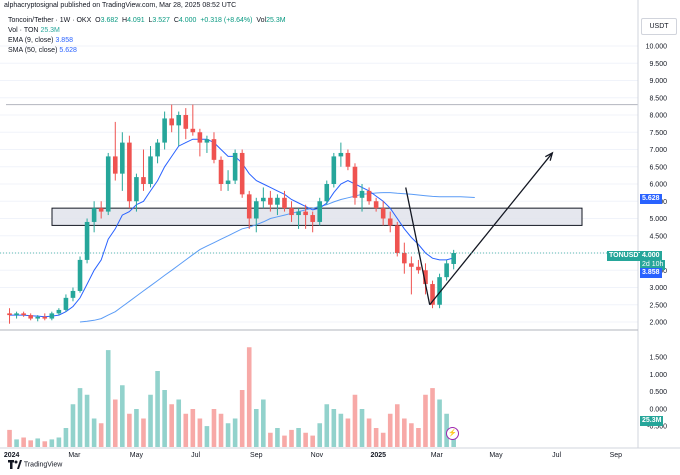 This screenshot has height=475, width=680. I want to click on price-tick-label: 7.000, so click(658, 150).